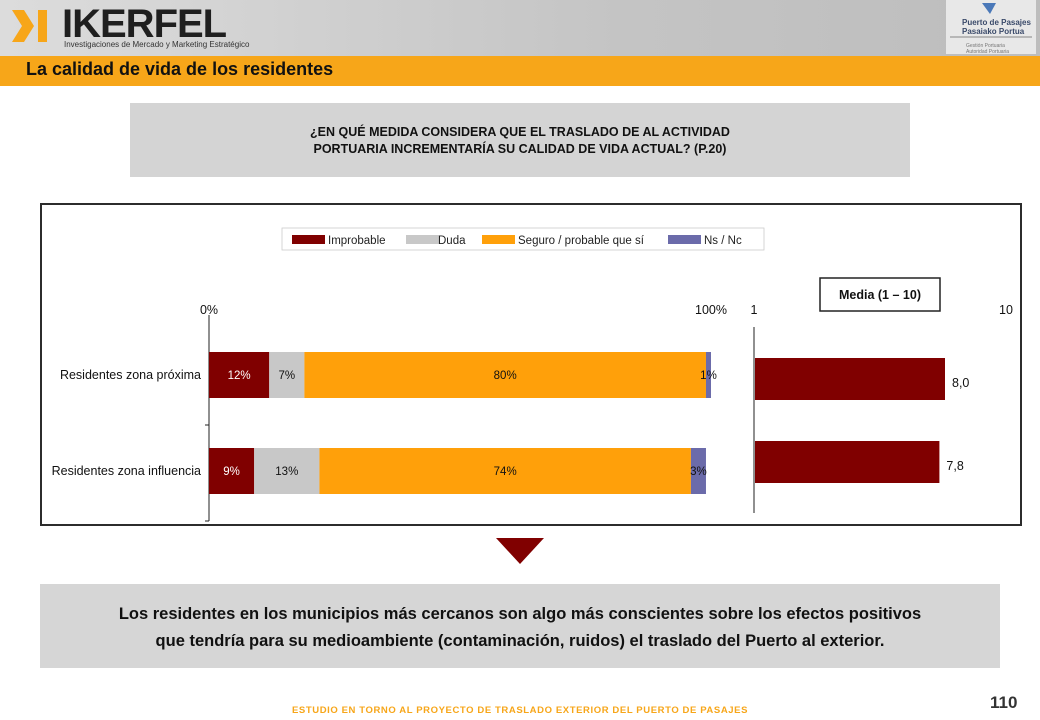  I want to click on data-label-1-2: 74%, so click(505, 472).